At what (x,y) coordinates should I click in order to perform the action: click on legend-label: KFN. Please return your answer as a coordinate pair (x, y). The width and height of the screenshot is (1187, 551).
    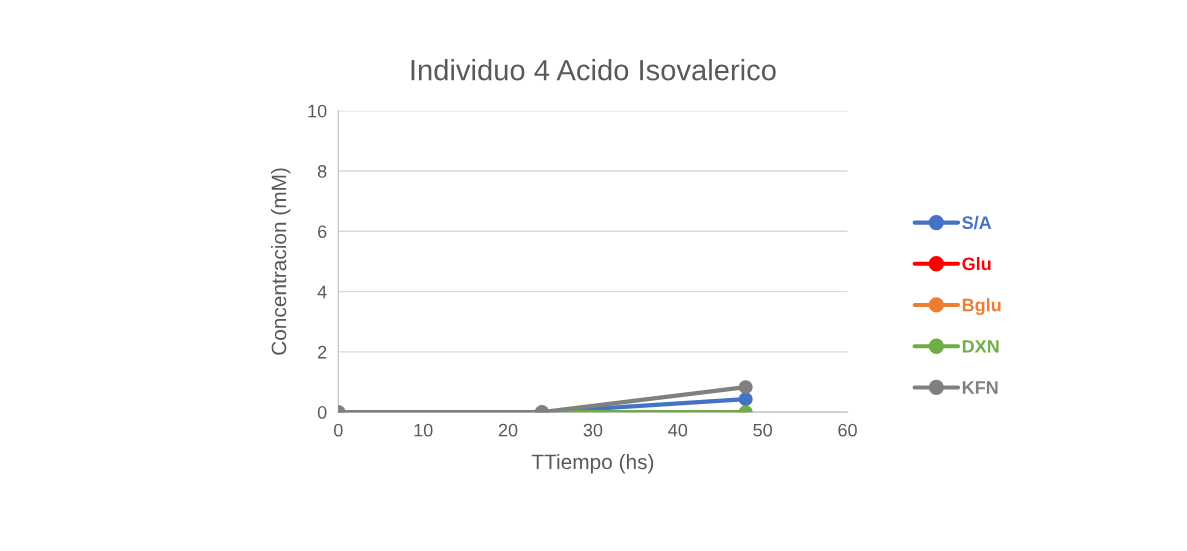
    Looking at the image, I should click on (980, 387).